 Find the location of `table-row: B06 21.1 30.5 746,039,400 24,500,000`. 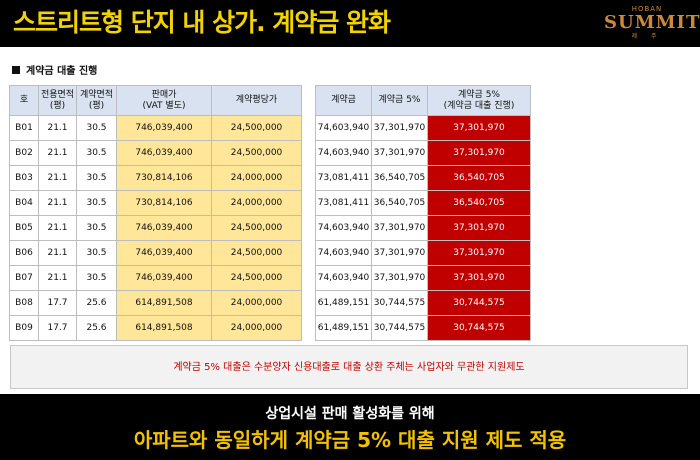

table-row: B06 21.1 30.5 746,039,400 24,500,000 is located at coordinates (155, 253).